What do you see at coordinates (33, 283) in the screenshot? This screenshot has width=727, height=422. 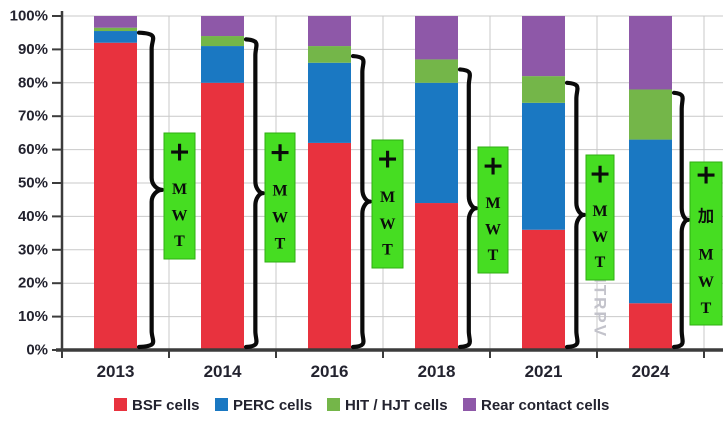 I see `y-tick-label: 20%` at bounding box center [33, 283].